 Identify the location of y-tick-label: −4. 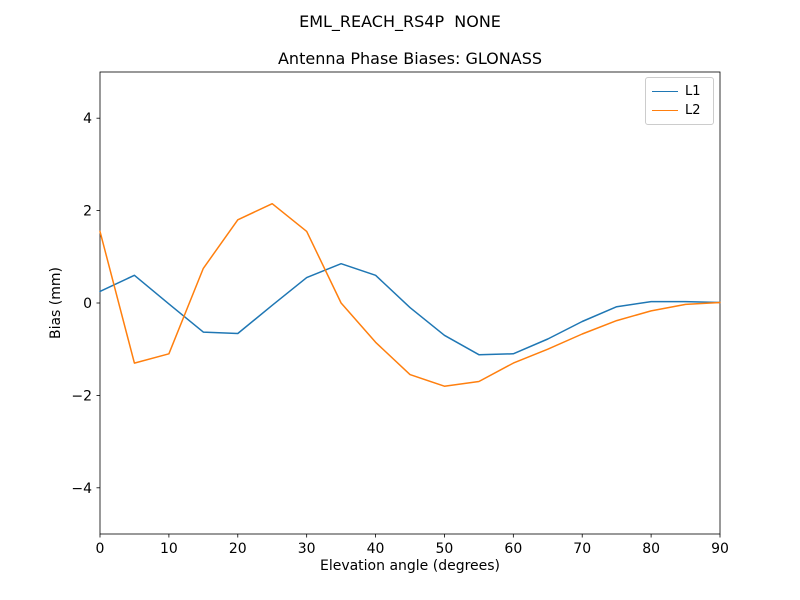
(81, 489).